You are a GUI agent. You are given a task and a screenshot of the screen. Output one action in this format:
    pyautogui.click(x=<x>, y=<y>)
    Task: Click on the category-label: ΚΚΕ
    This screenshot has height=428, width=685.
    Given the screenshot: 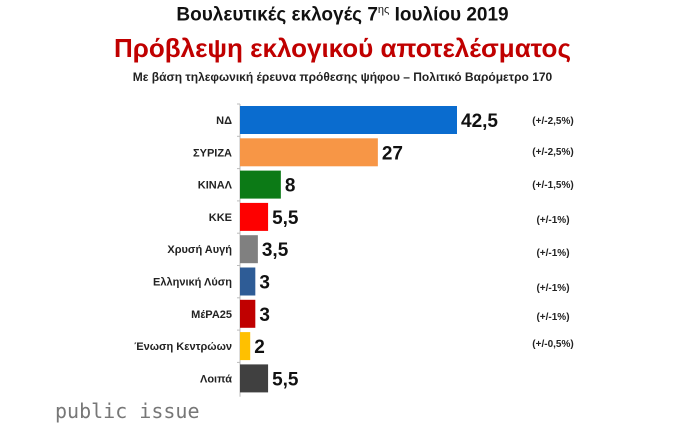 What is the action you would take?
    pyautogui.click(x=220, y=218)
    